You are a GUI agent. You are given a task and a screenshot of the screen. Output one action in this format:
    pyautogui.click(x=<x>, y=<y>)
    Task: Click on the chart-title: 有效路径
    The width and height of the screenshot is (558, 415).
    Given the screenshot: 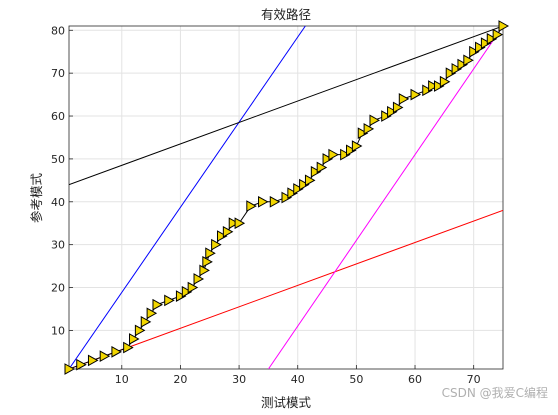 What is the action you would take?
    pyautogui.click(x=286, y=14)
    